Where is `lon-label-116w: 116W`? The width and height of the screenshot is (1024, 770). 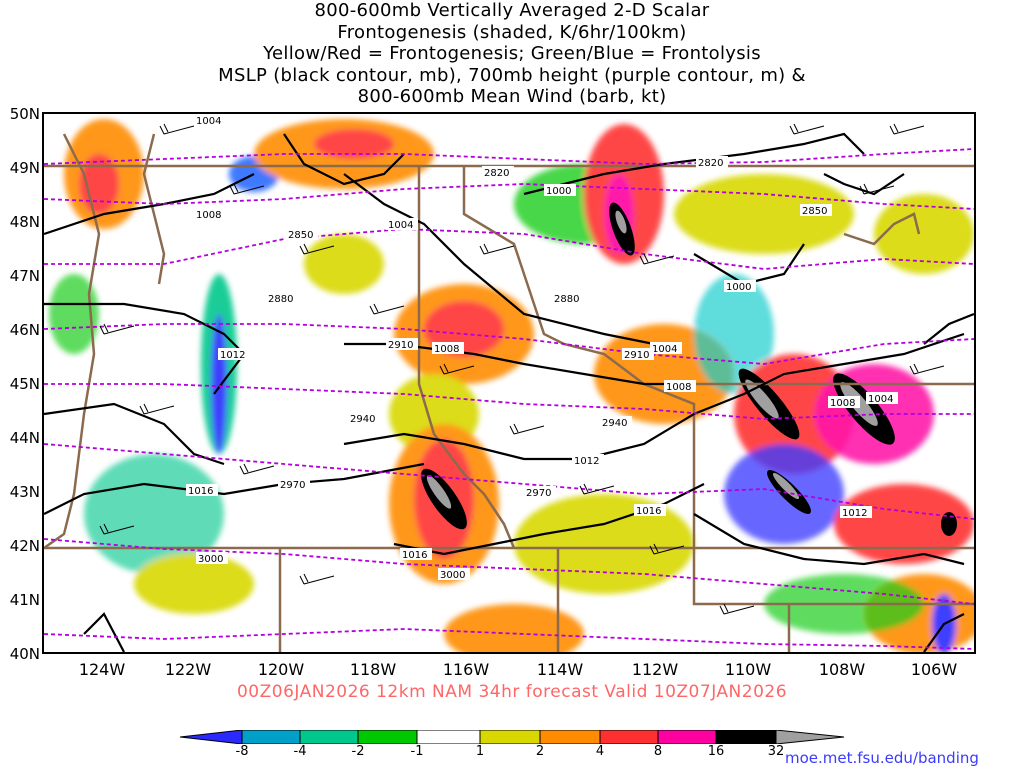 lon-label-116w: 116W is located at coordinates (466, 669).